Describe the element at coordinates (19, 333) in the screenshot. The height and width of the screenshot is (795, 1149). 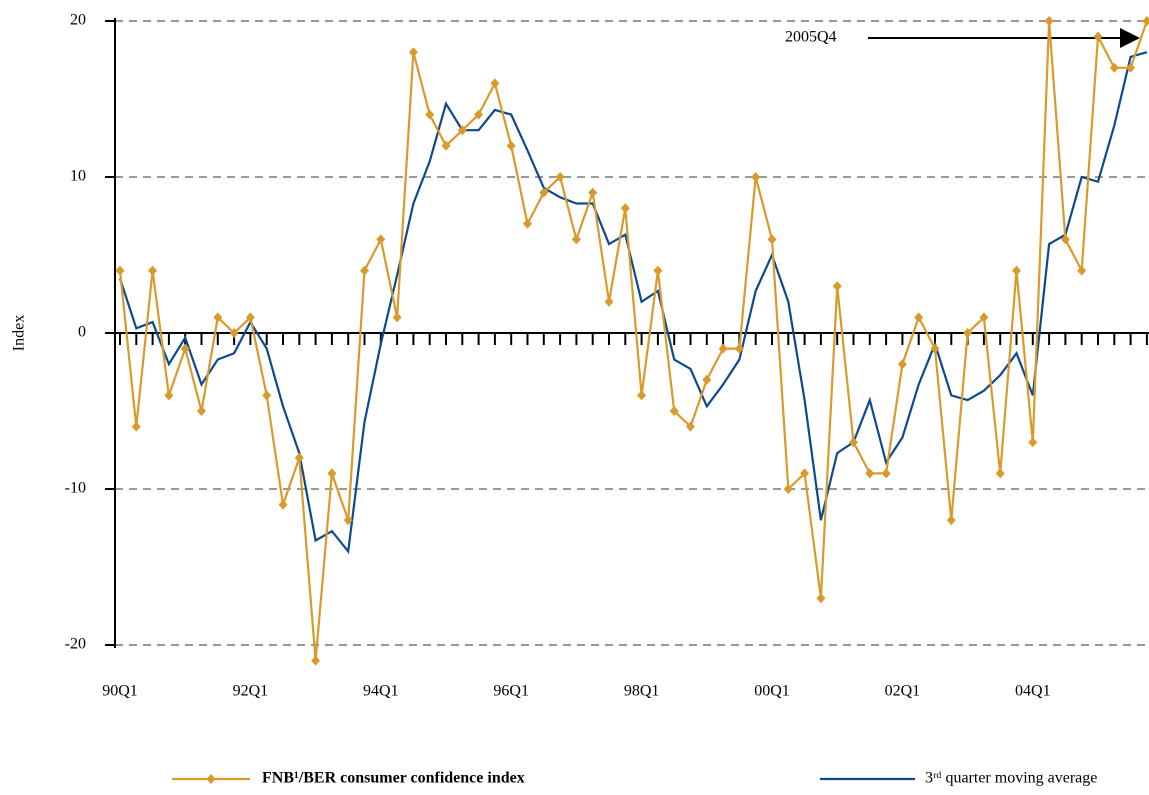
I see `y-axis-label: Index` at that location.